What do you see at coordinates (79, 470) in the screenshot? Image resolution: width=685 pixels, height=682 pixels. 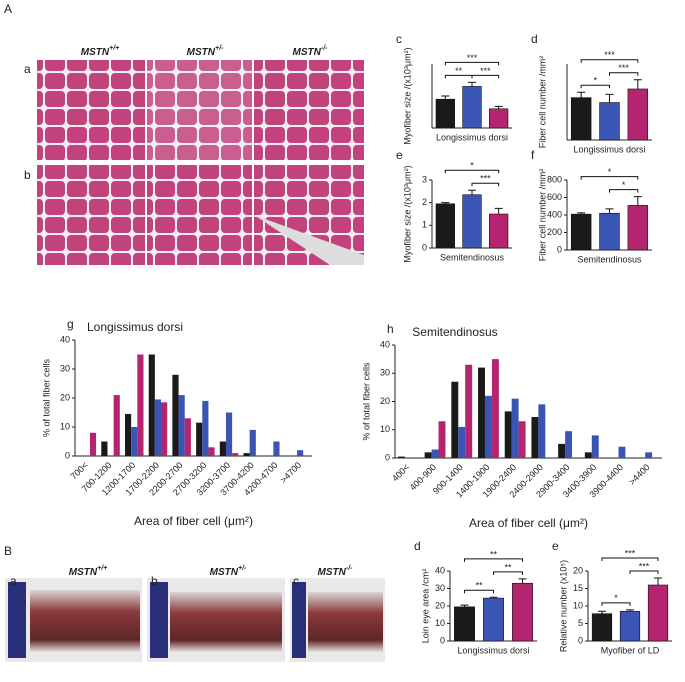 I see `x-tick-label: 700<` at bounding box center [79, 470].